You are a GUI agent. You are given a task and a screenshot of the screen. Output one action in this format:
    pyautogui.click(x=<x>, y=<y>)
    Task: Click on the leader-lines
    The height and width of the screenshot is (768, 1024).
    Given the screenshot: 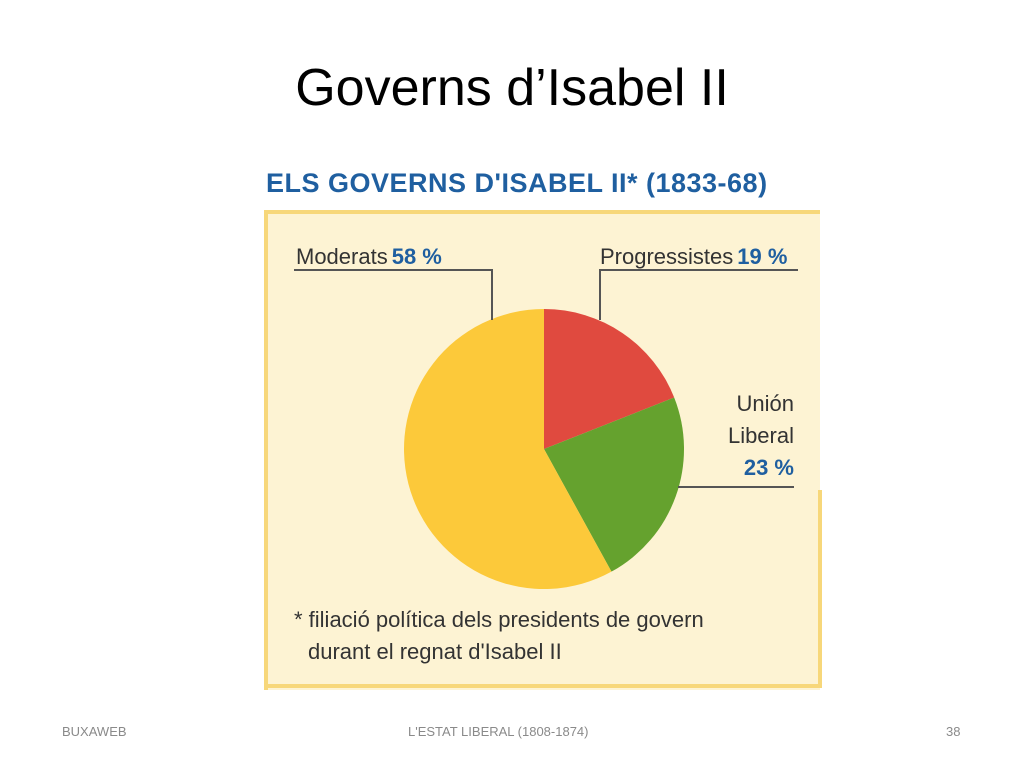 What is the action you would take?
    pyautogui.click(x=546, y=378)
    